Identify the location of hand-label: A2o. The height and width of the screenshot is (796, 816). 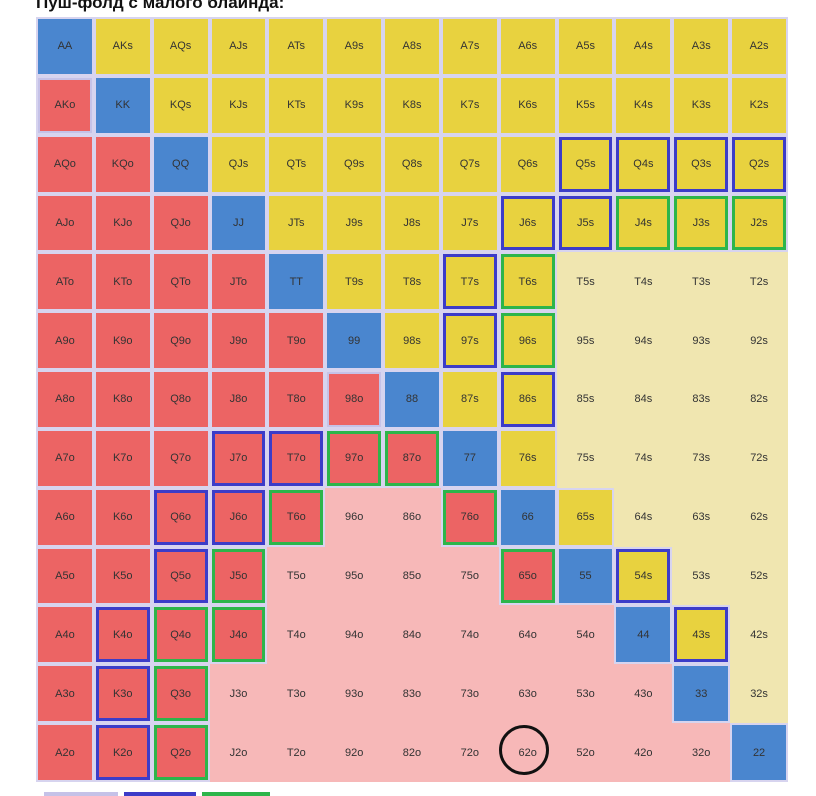
(65, 752).